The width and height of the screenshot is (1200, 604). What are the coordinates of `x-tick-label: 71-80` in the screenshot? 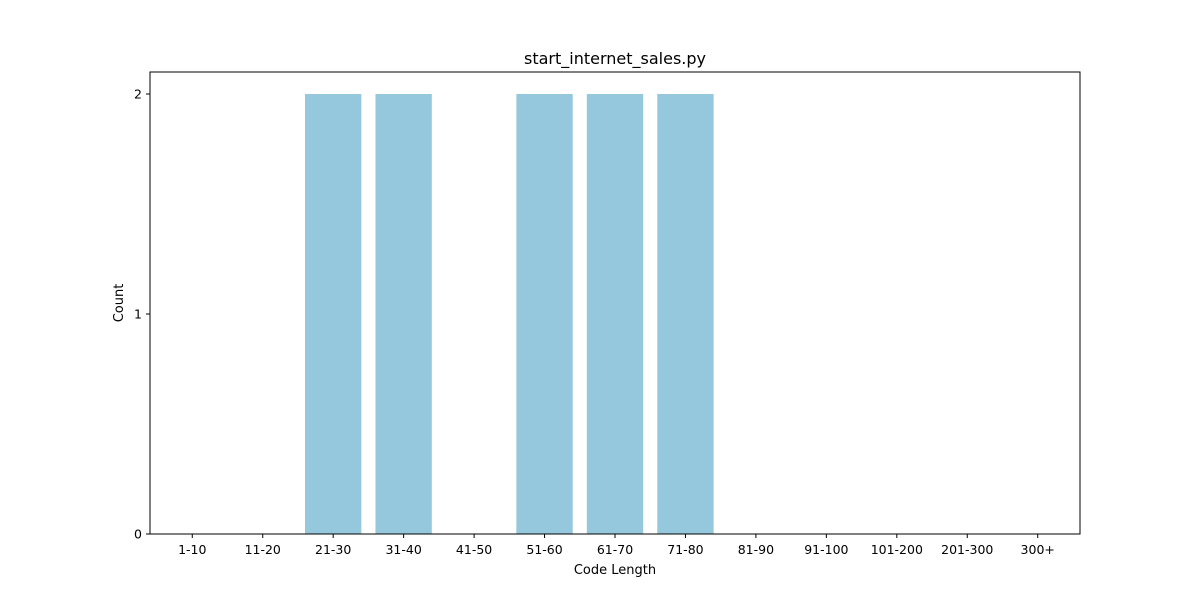 It's located at (685, 549).